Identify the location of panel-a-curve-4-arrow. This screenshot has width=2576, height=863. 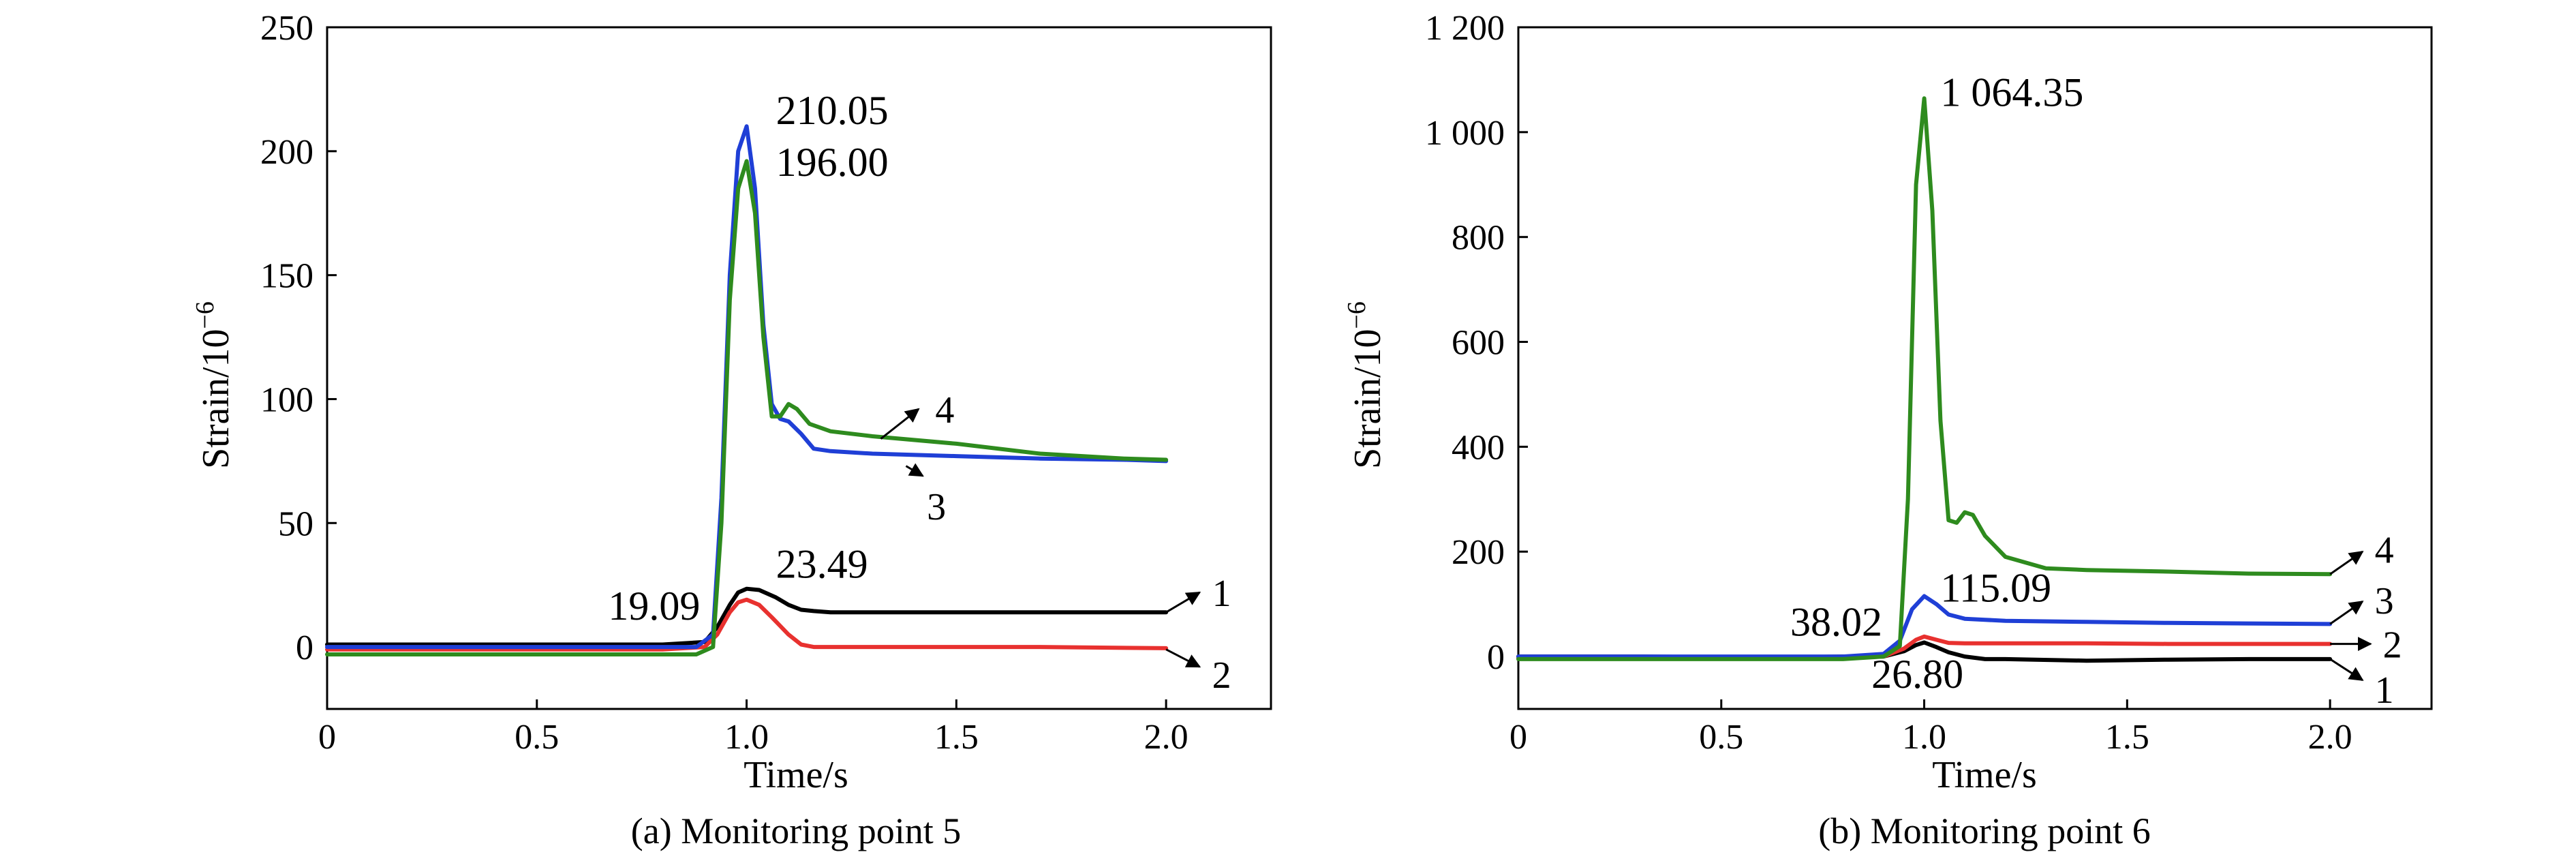
(900, 424).